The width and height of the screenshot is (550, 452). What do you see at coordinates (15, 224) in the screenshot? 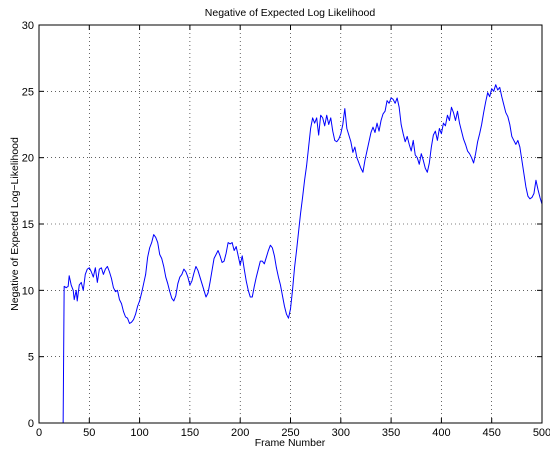
I see `y-axis-title: Negative of Expected Log−Likelihood` at bounding box center [15, 224].